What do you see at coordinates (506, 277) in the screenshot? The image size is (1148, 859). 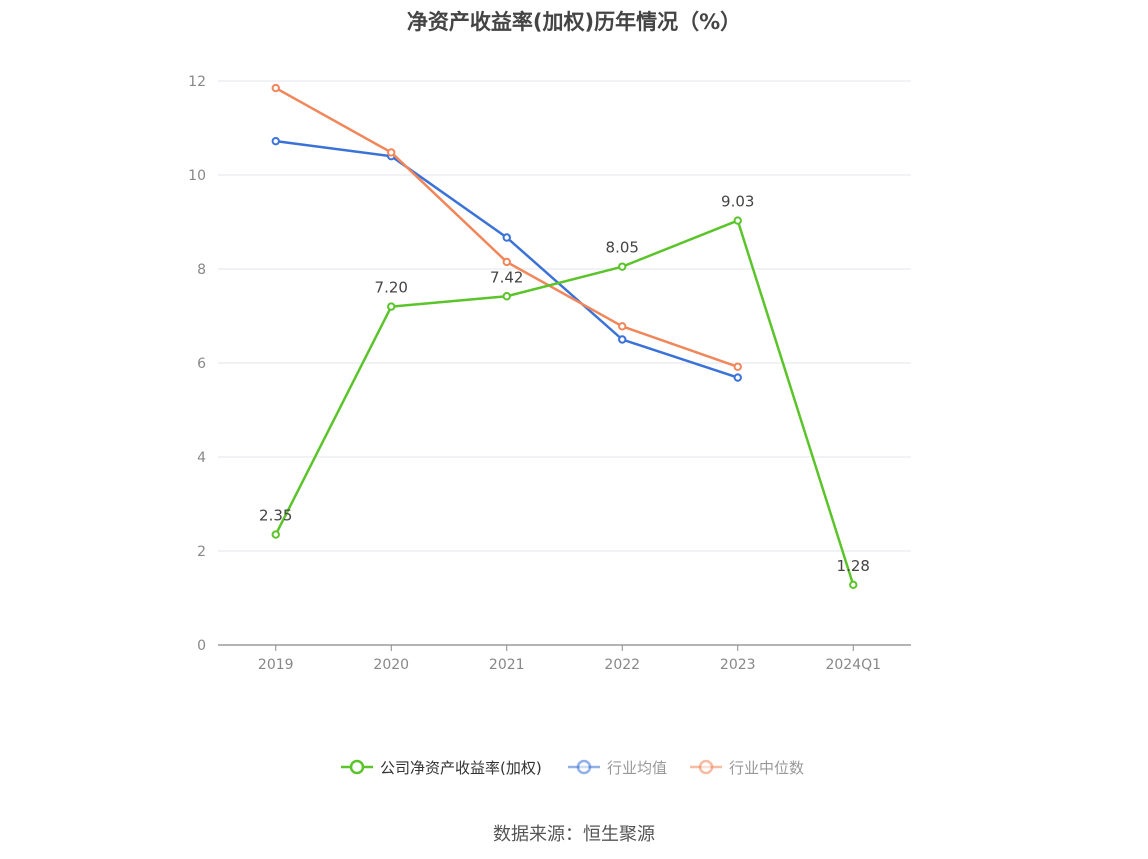 I see `data-label: 7.42` at bounding box center [506, 277].